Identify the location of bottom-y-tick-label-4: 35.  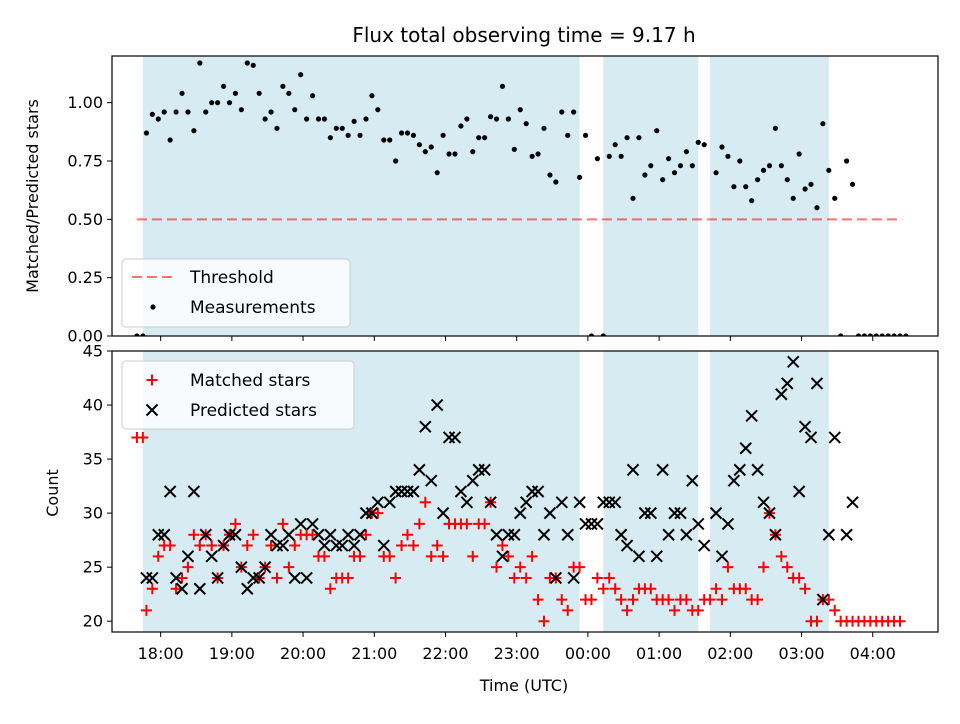
(93, 459).